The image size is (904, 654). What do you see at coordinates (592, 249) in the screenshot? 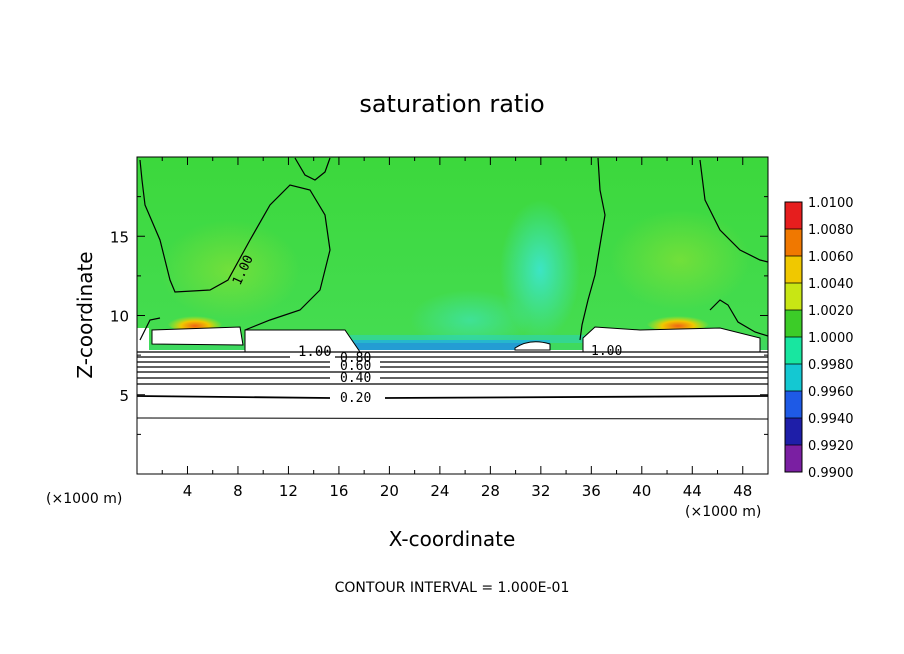
I see `contour-right-boundary` at bounding box center [592, 249].